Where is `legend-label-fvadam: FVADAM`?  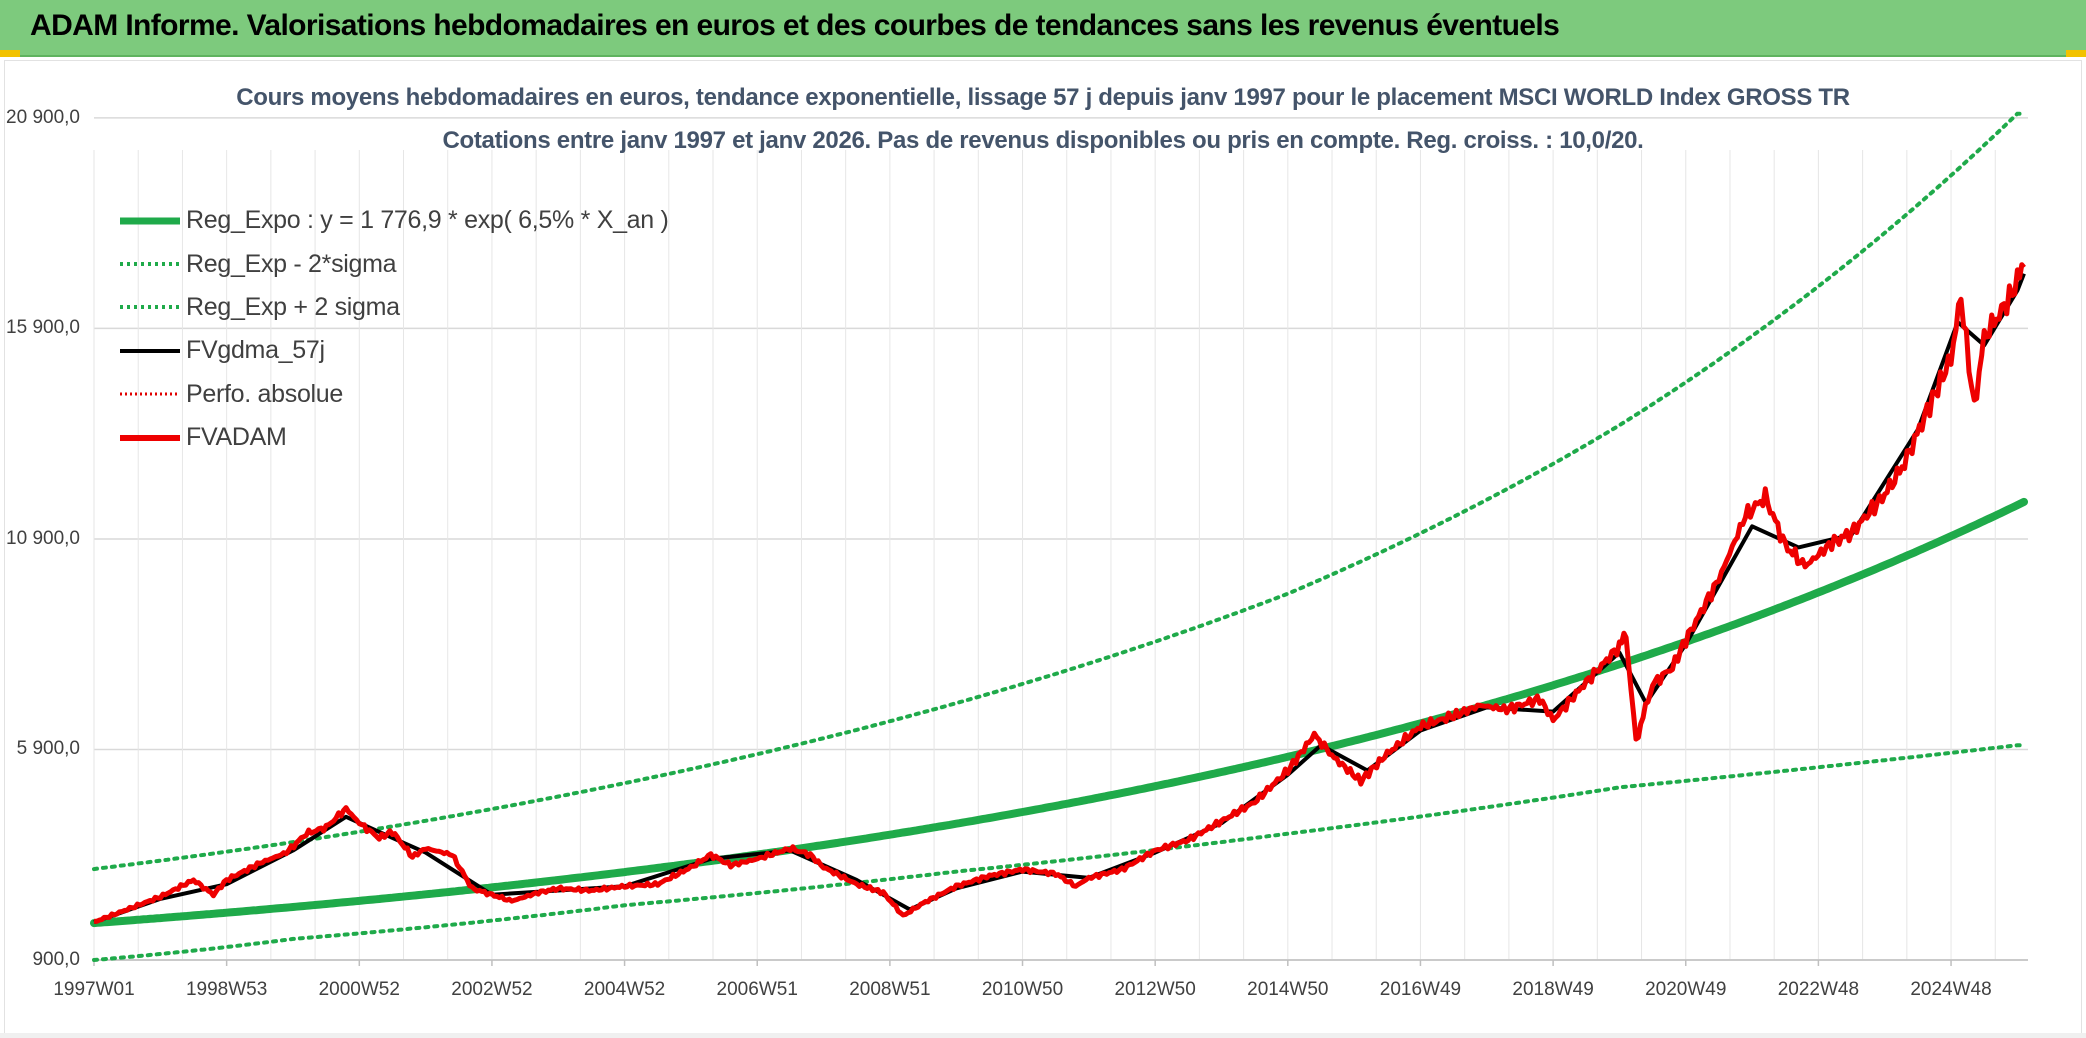 legend-label-fvadam: FVADAM is located at coordinates (236, 437).